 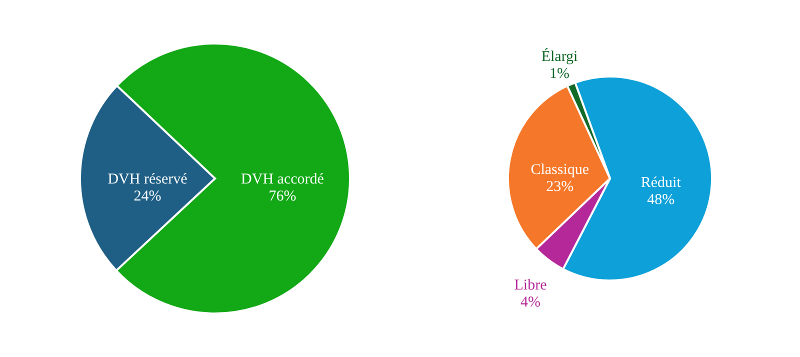 What do you see at coordinates (531, 286) in the screenshot?
I see `slice-label: Libre` at bounding box center [531, 286].